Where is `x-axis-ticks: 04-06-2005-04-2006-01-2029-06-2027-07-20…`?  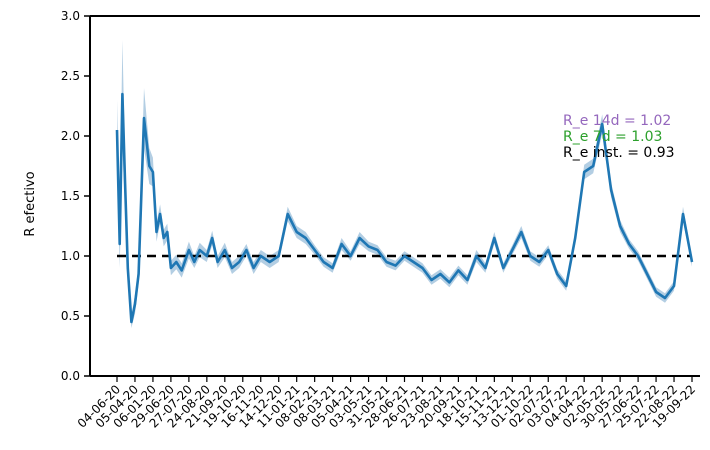 x-axis-ticks: 04-06-2005-04-2006-01-2029-06-2027-07-20… is located at coordinates (386, 403).